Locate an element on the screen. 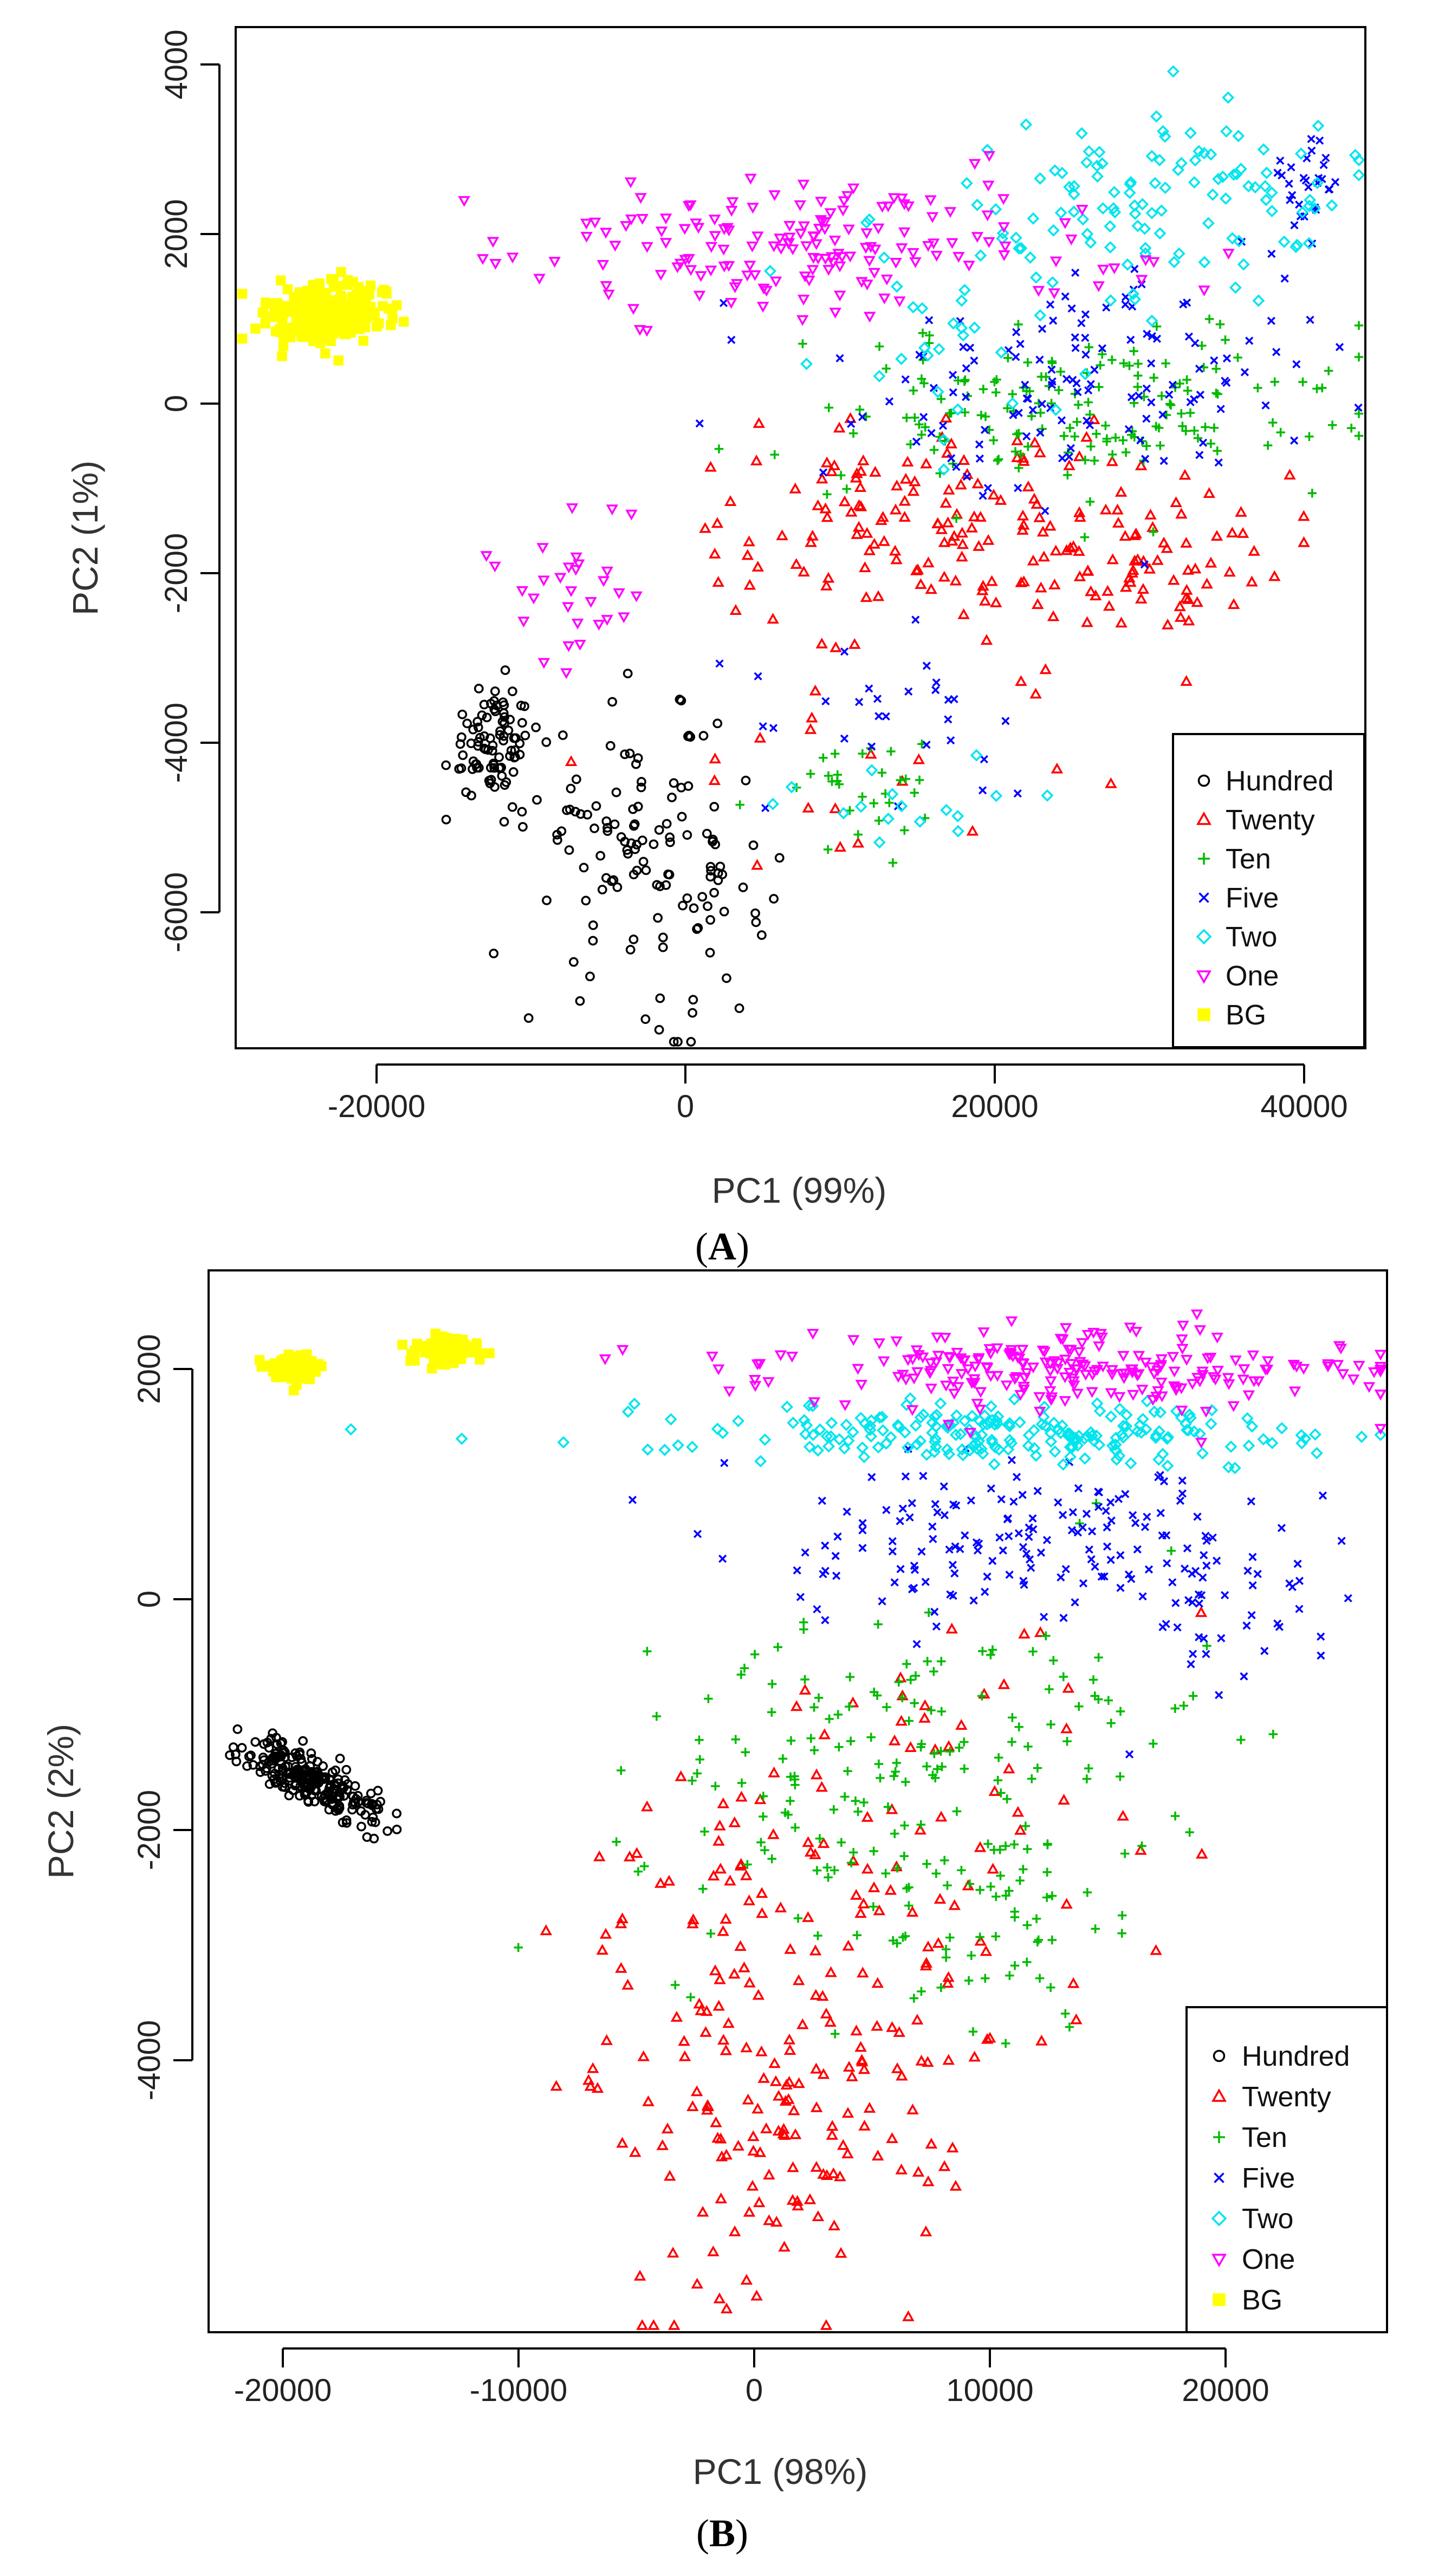  series-ten is located at coordinates (896, 1773).